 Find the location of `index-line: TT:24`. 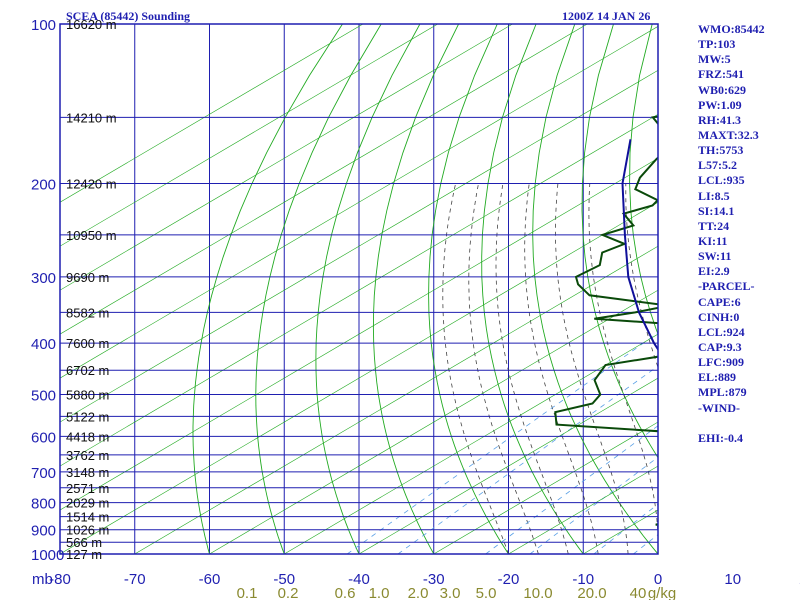

index-line: TT:24 is located at coordinates (714, 225).